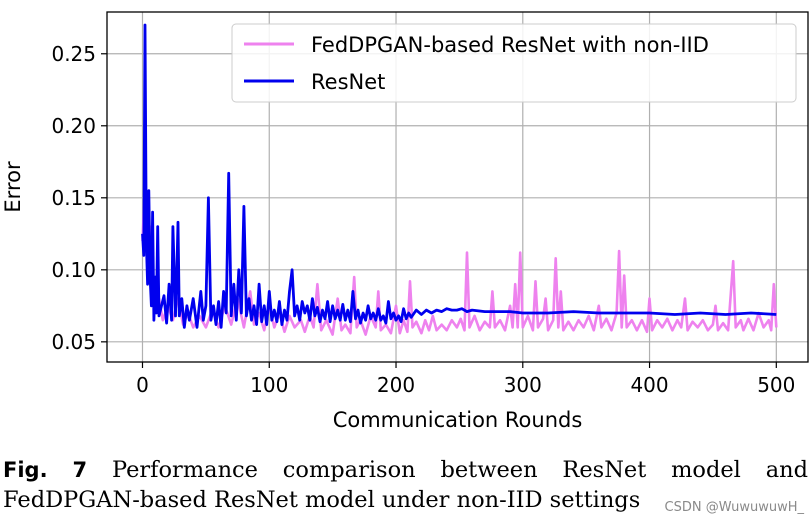  What do you see at coordinates (142, 385) in the screenshot?
I see `x-tick-label: 0` at bounding box center [142, 385].